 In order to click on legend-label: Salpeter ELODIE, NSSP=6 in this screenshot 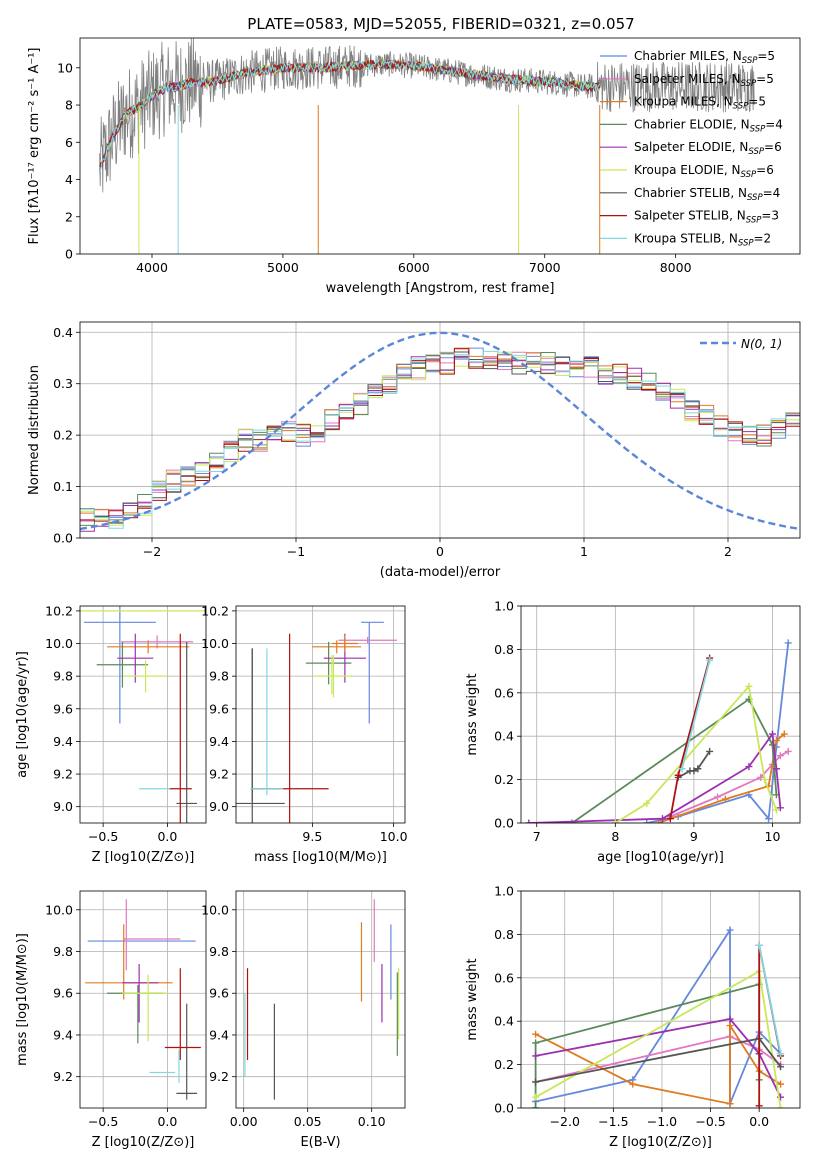, I will do `click(708, 148)`.